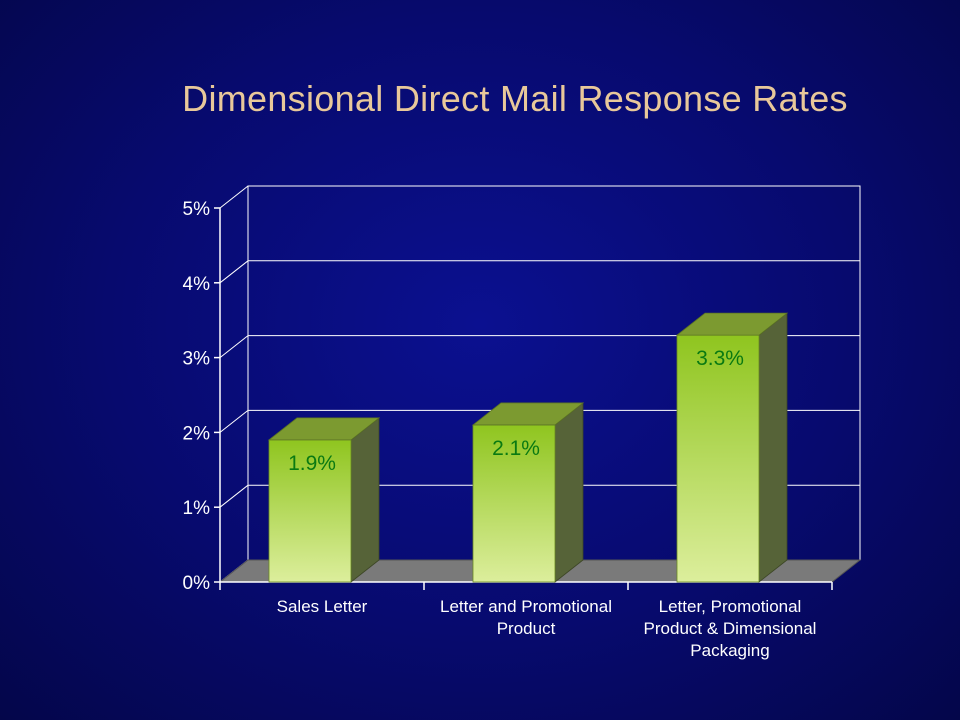 The width and height of the screenshot is (960, 720). I want to click on x-tick-label: Sales Letter, so click(322, 606).